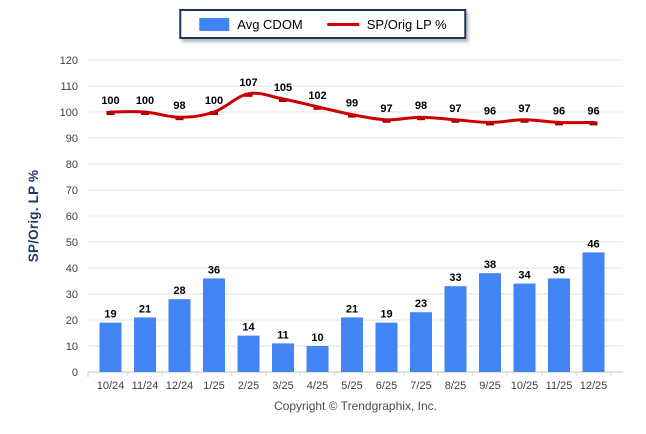  What do you see at coordinates (248, 83) in the screenshot?
I see `line-value-label: 107` at bounding box center [248, 83].